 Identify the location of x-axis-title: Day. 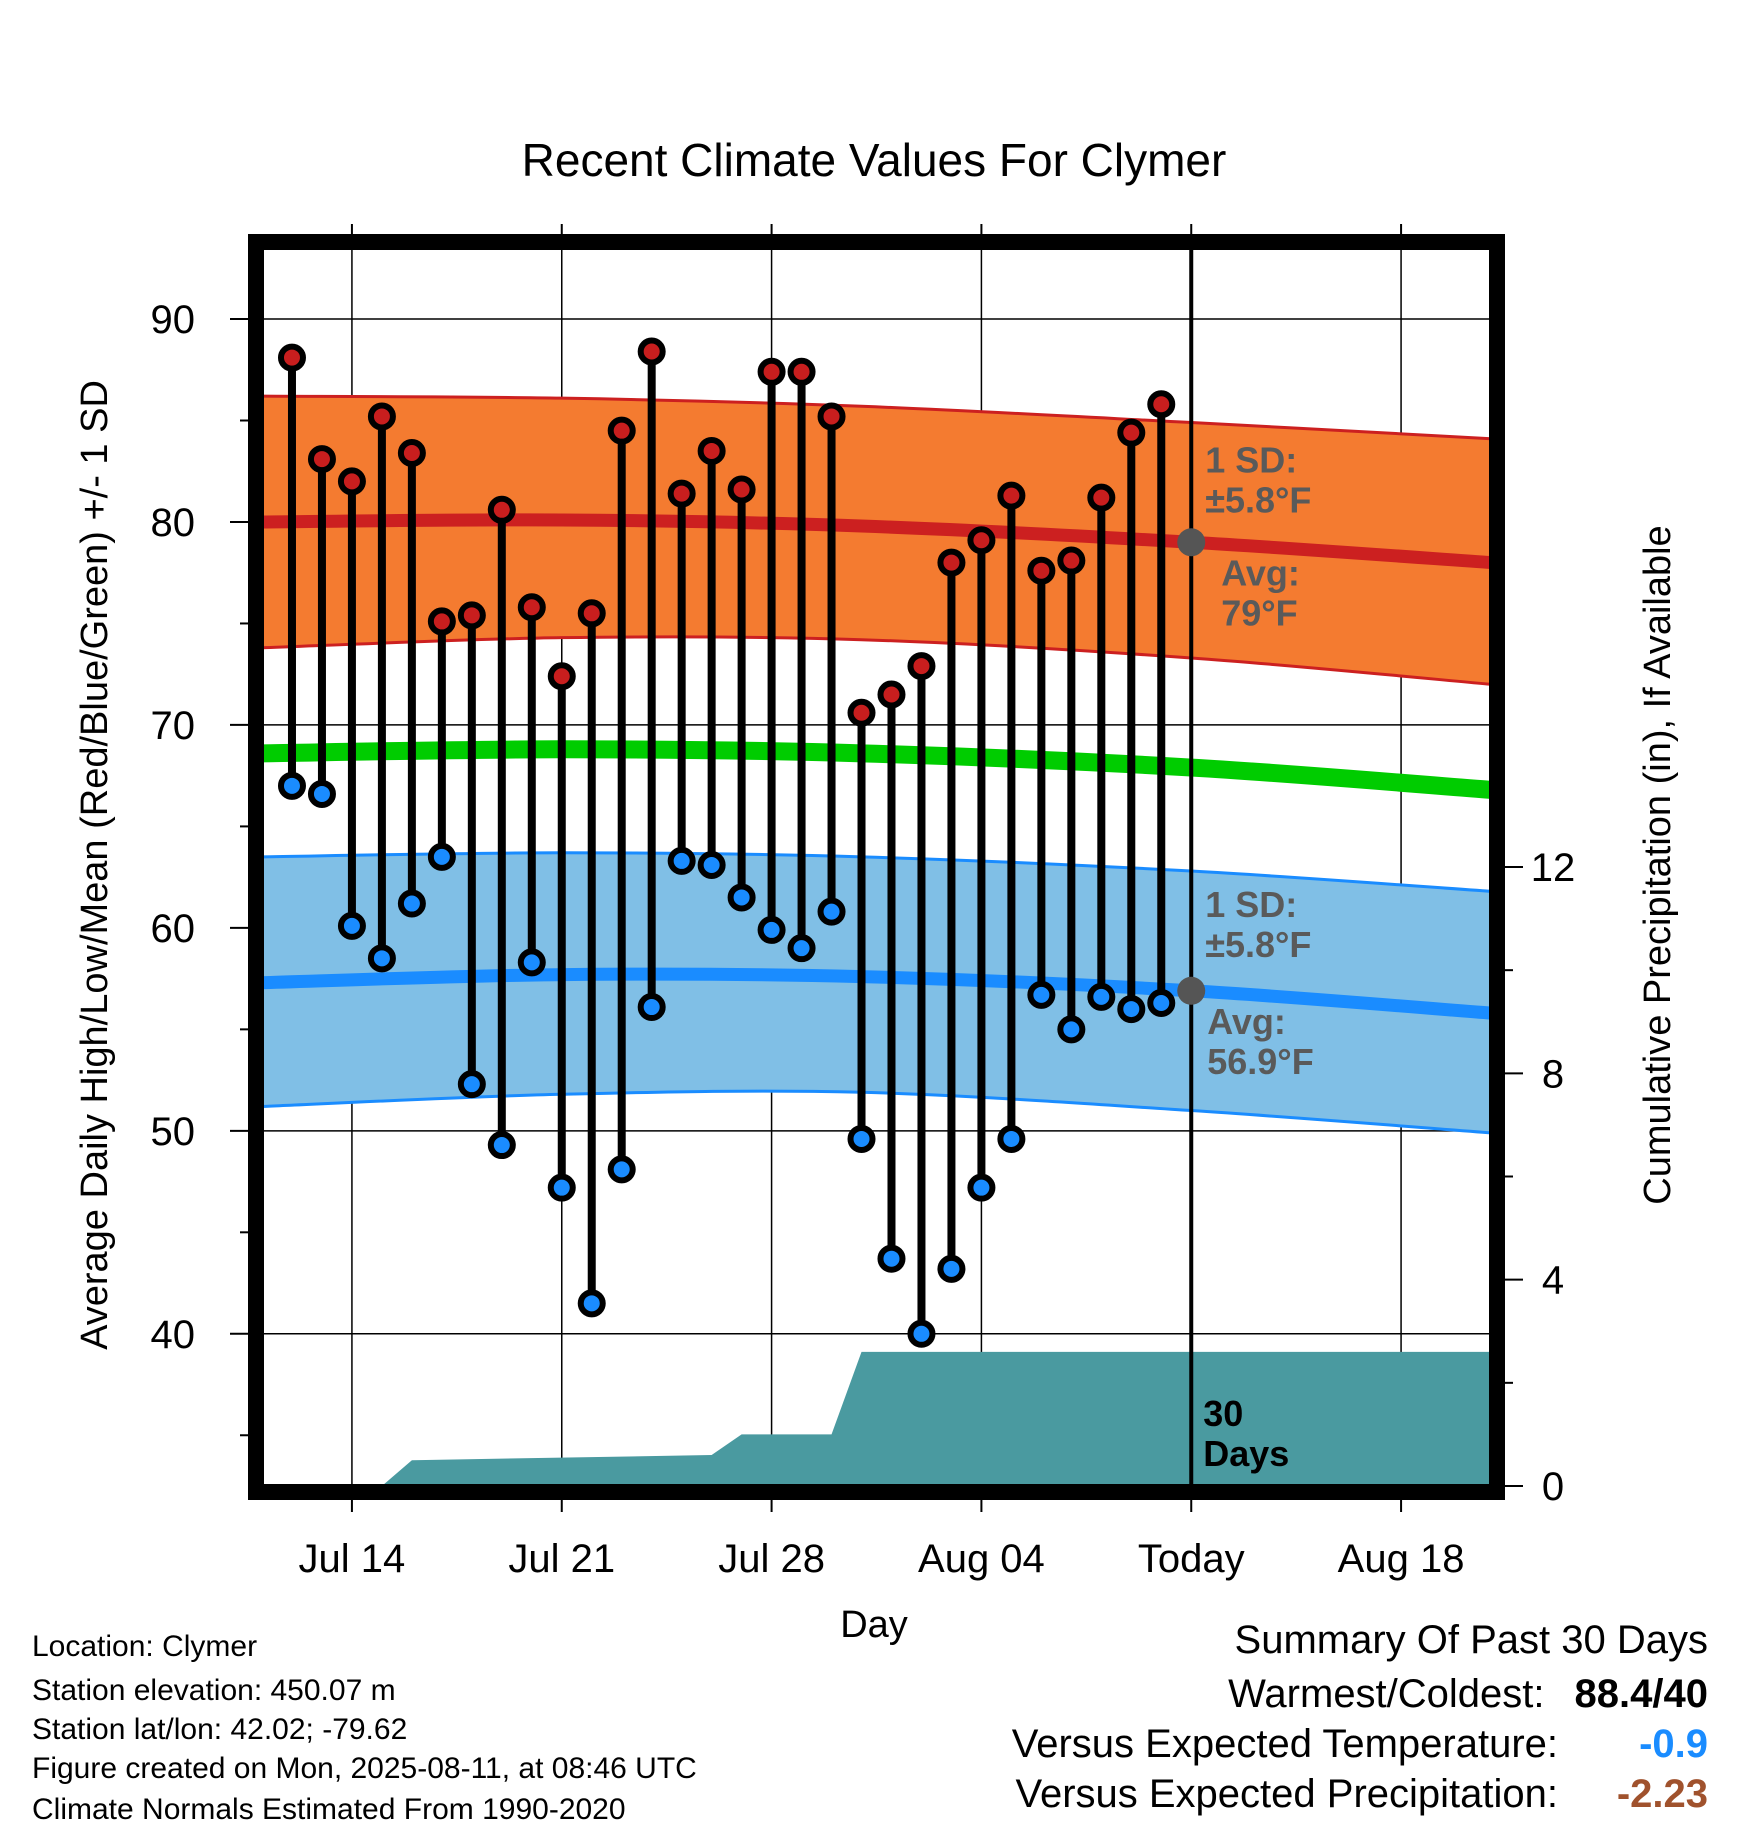
(874, 1625).